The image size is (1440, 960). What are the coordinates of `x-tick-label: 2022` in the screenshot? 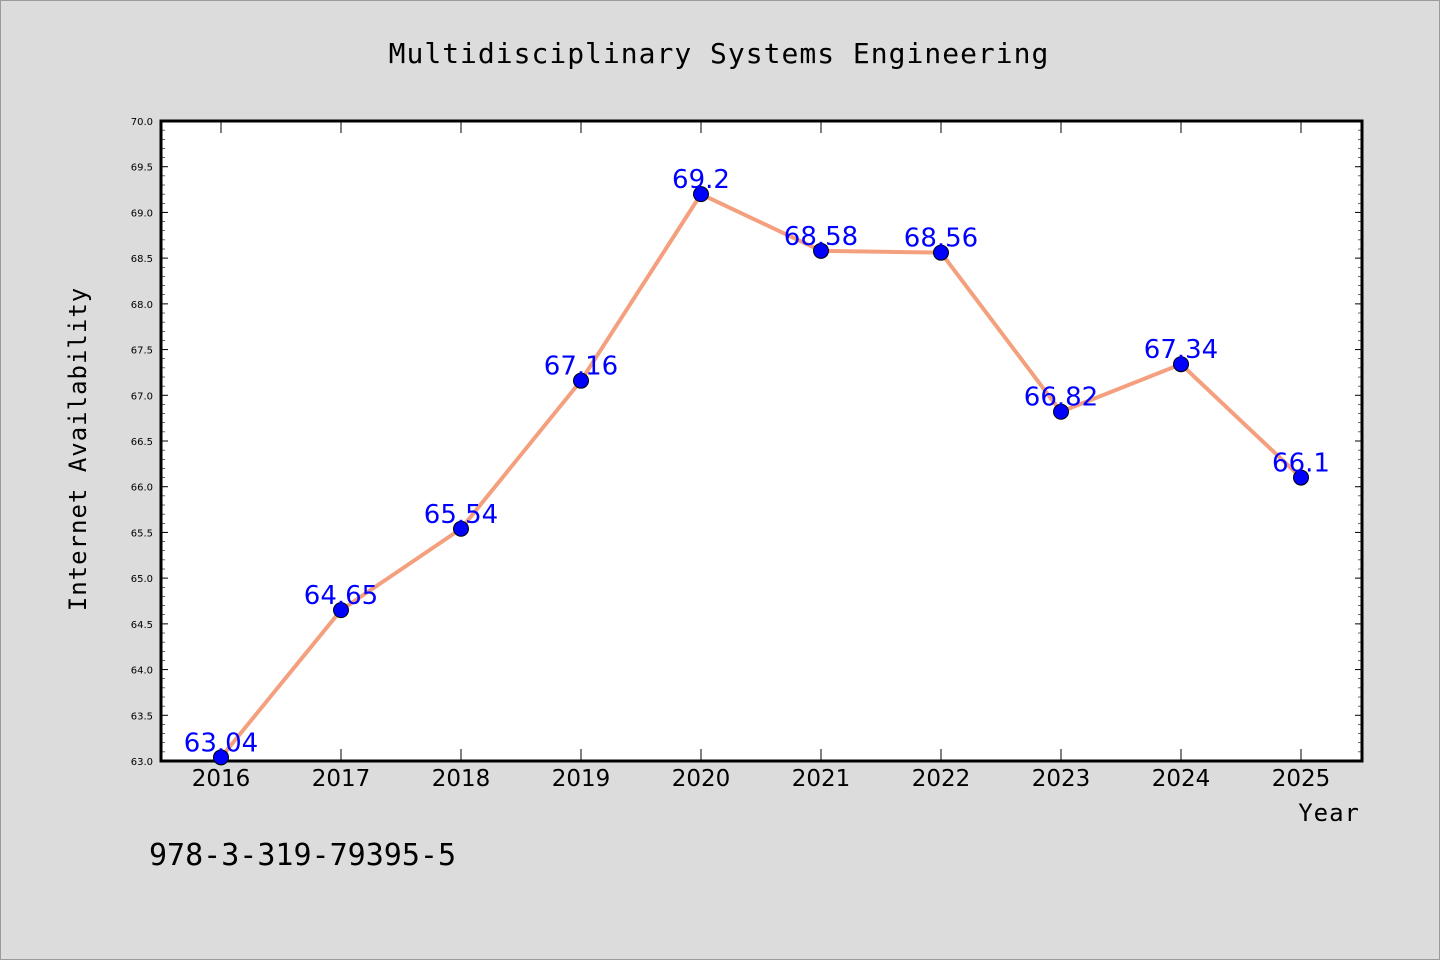 It's located at (941, 779).